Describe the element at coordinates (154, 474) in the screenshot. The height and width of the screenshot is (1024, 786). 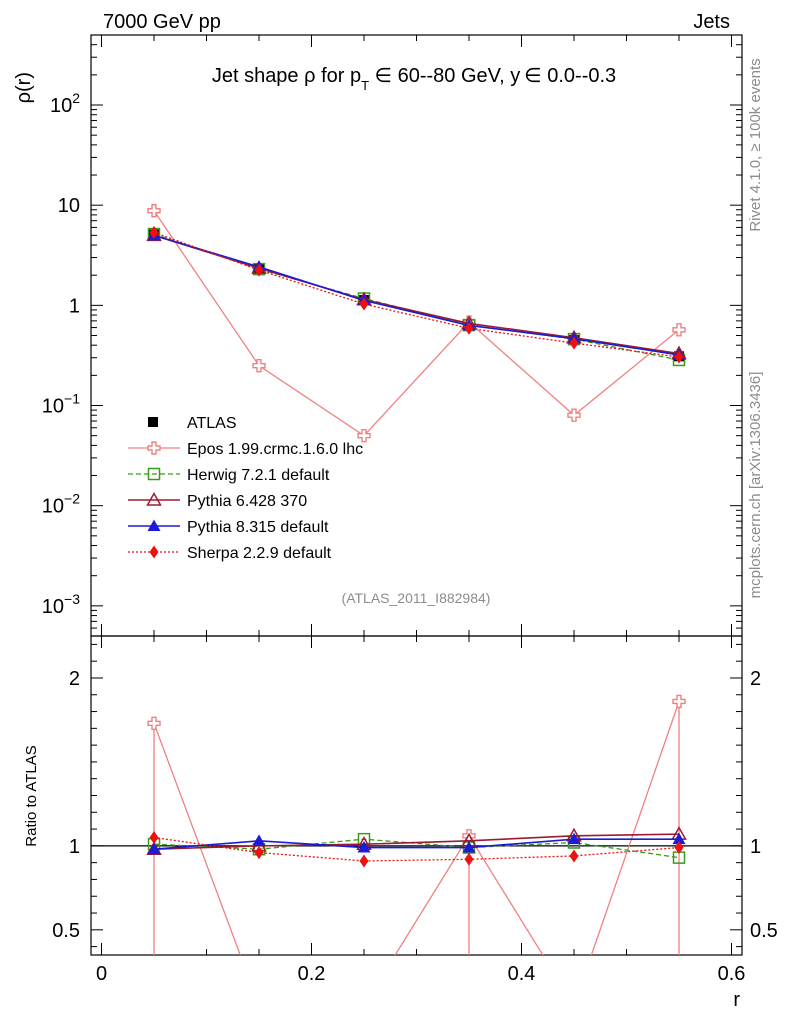
I see `legend-marker-herwig` at that location.